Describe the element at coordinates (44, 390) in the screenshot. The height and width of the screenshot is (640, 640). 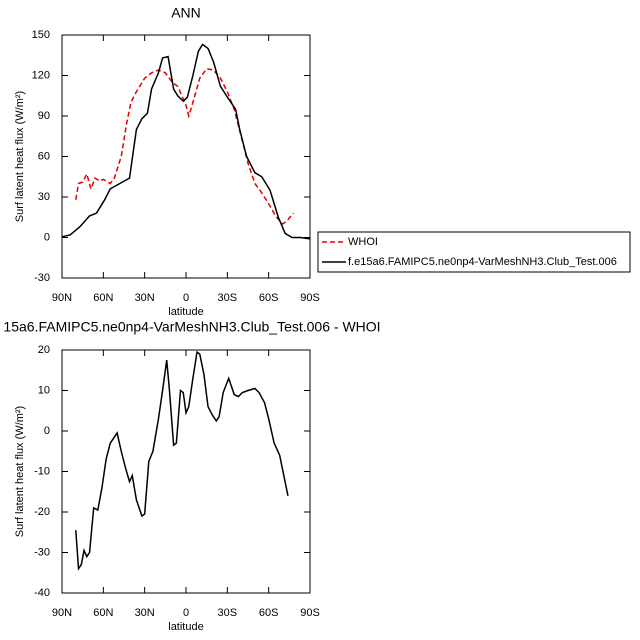
I see `y-tick-label: 10` at that location.